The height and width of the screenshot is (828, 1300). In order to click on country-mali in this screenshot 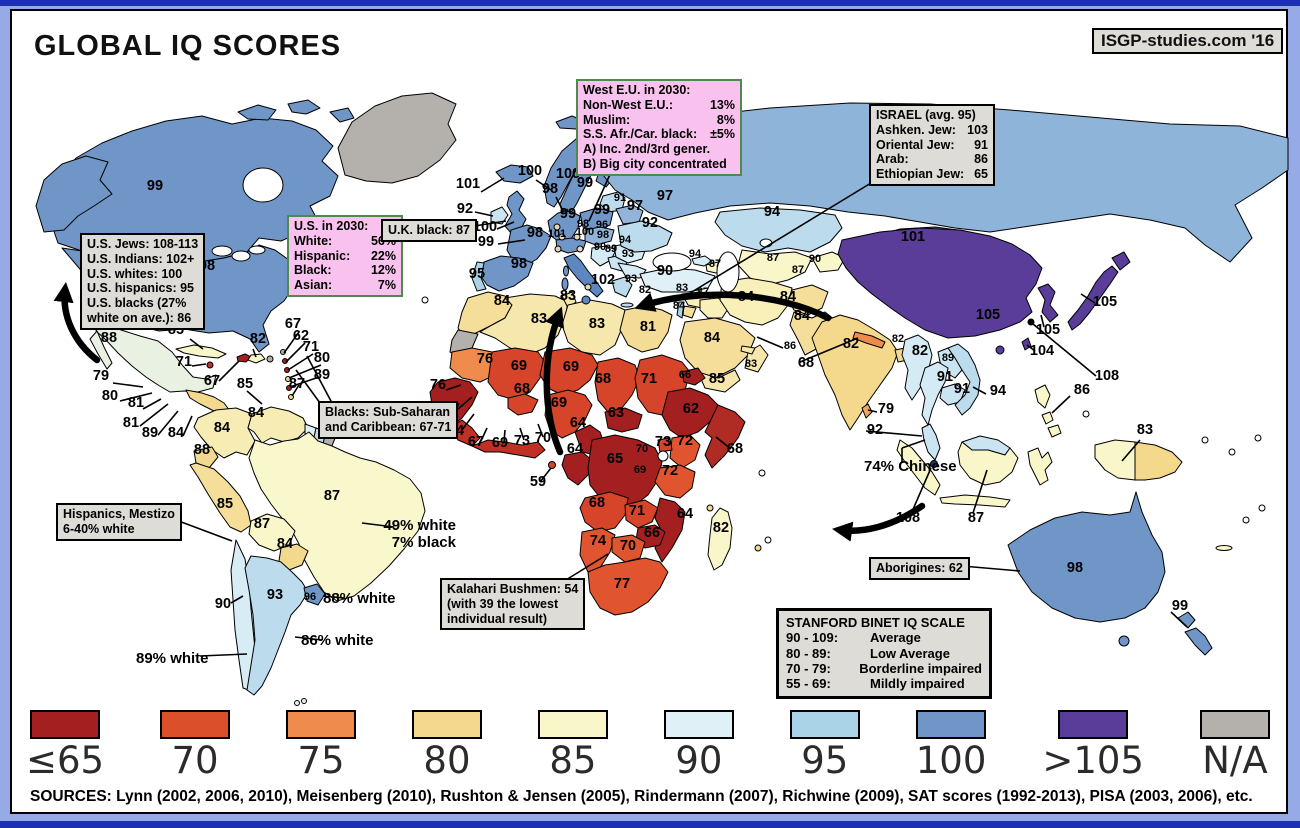, I will do `click(516, 374)`.